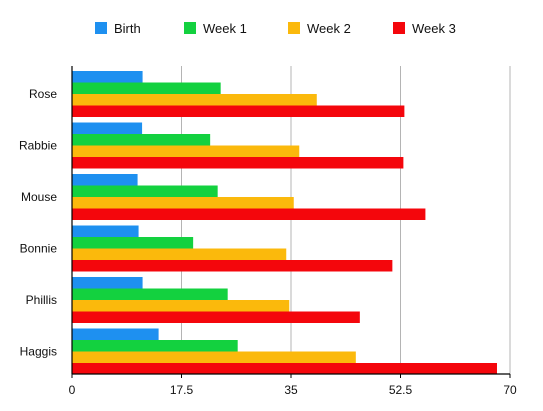 The image size is (543, 411). What do you see at coordinates (39, 249) in the screenshot?
I see `category-label: Bonnie` at bounding box center [39, 249].